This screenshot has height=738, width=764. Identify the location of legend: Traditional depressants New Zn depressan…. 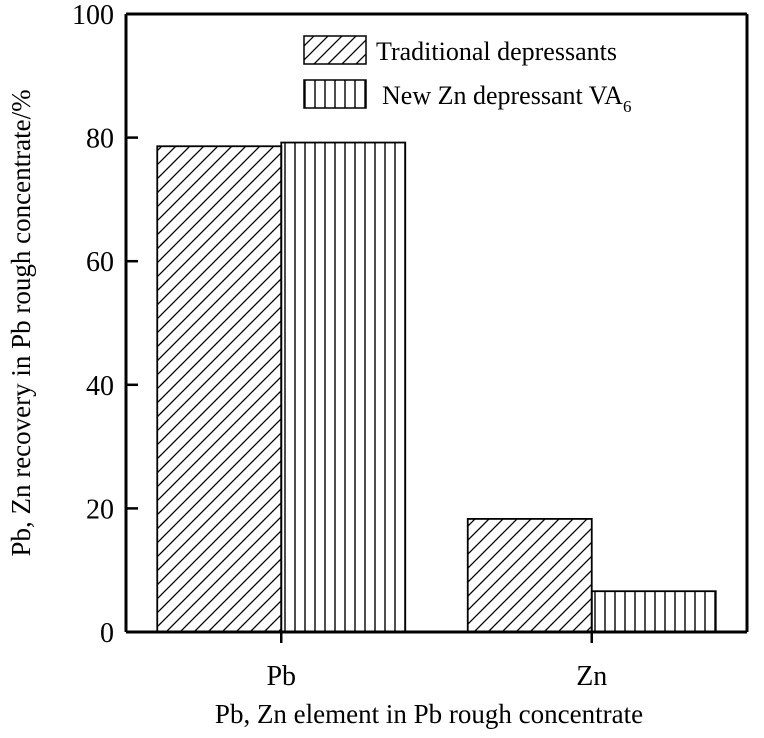
(467, 75).